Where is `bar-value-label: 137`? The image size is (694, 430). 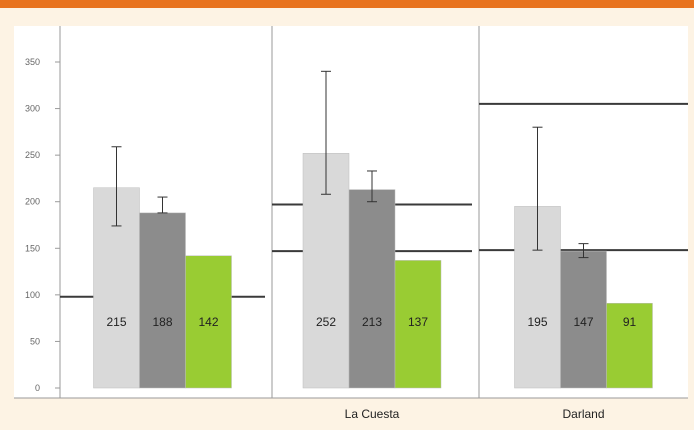 bar-value-label: 137 is located at coordinates (418, 322).